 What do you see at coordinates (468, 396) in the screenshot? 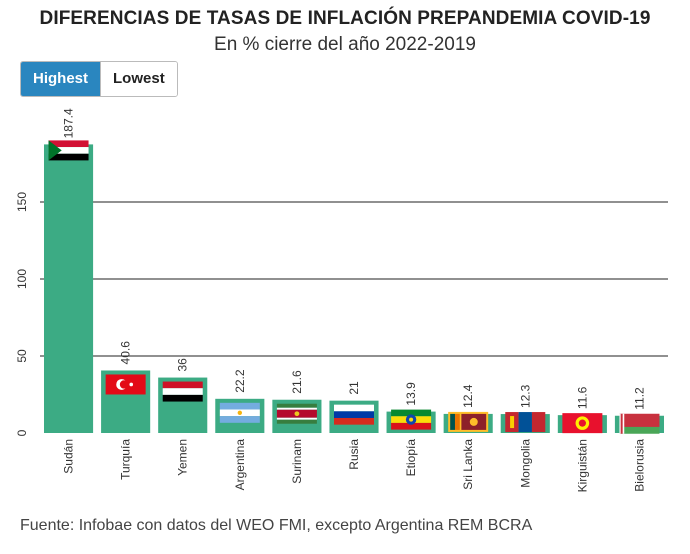
I see `value-label: 12.4` at bounding box center [468, 396].